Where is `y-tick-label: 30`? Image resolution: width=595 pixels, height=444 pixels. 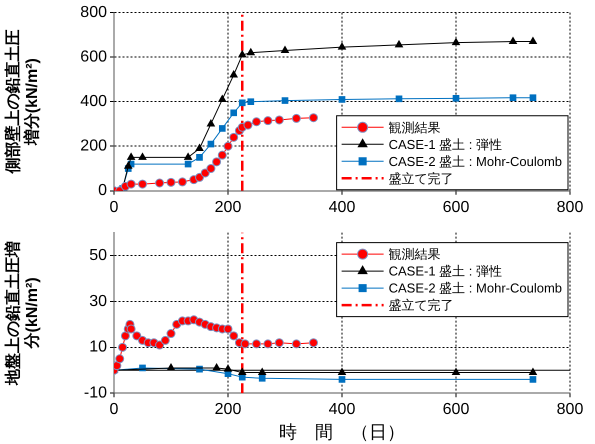 y-tick-label: 30 is located at coordinates (98, 301).